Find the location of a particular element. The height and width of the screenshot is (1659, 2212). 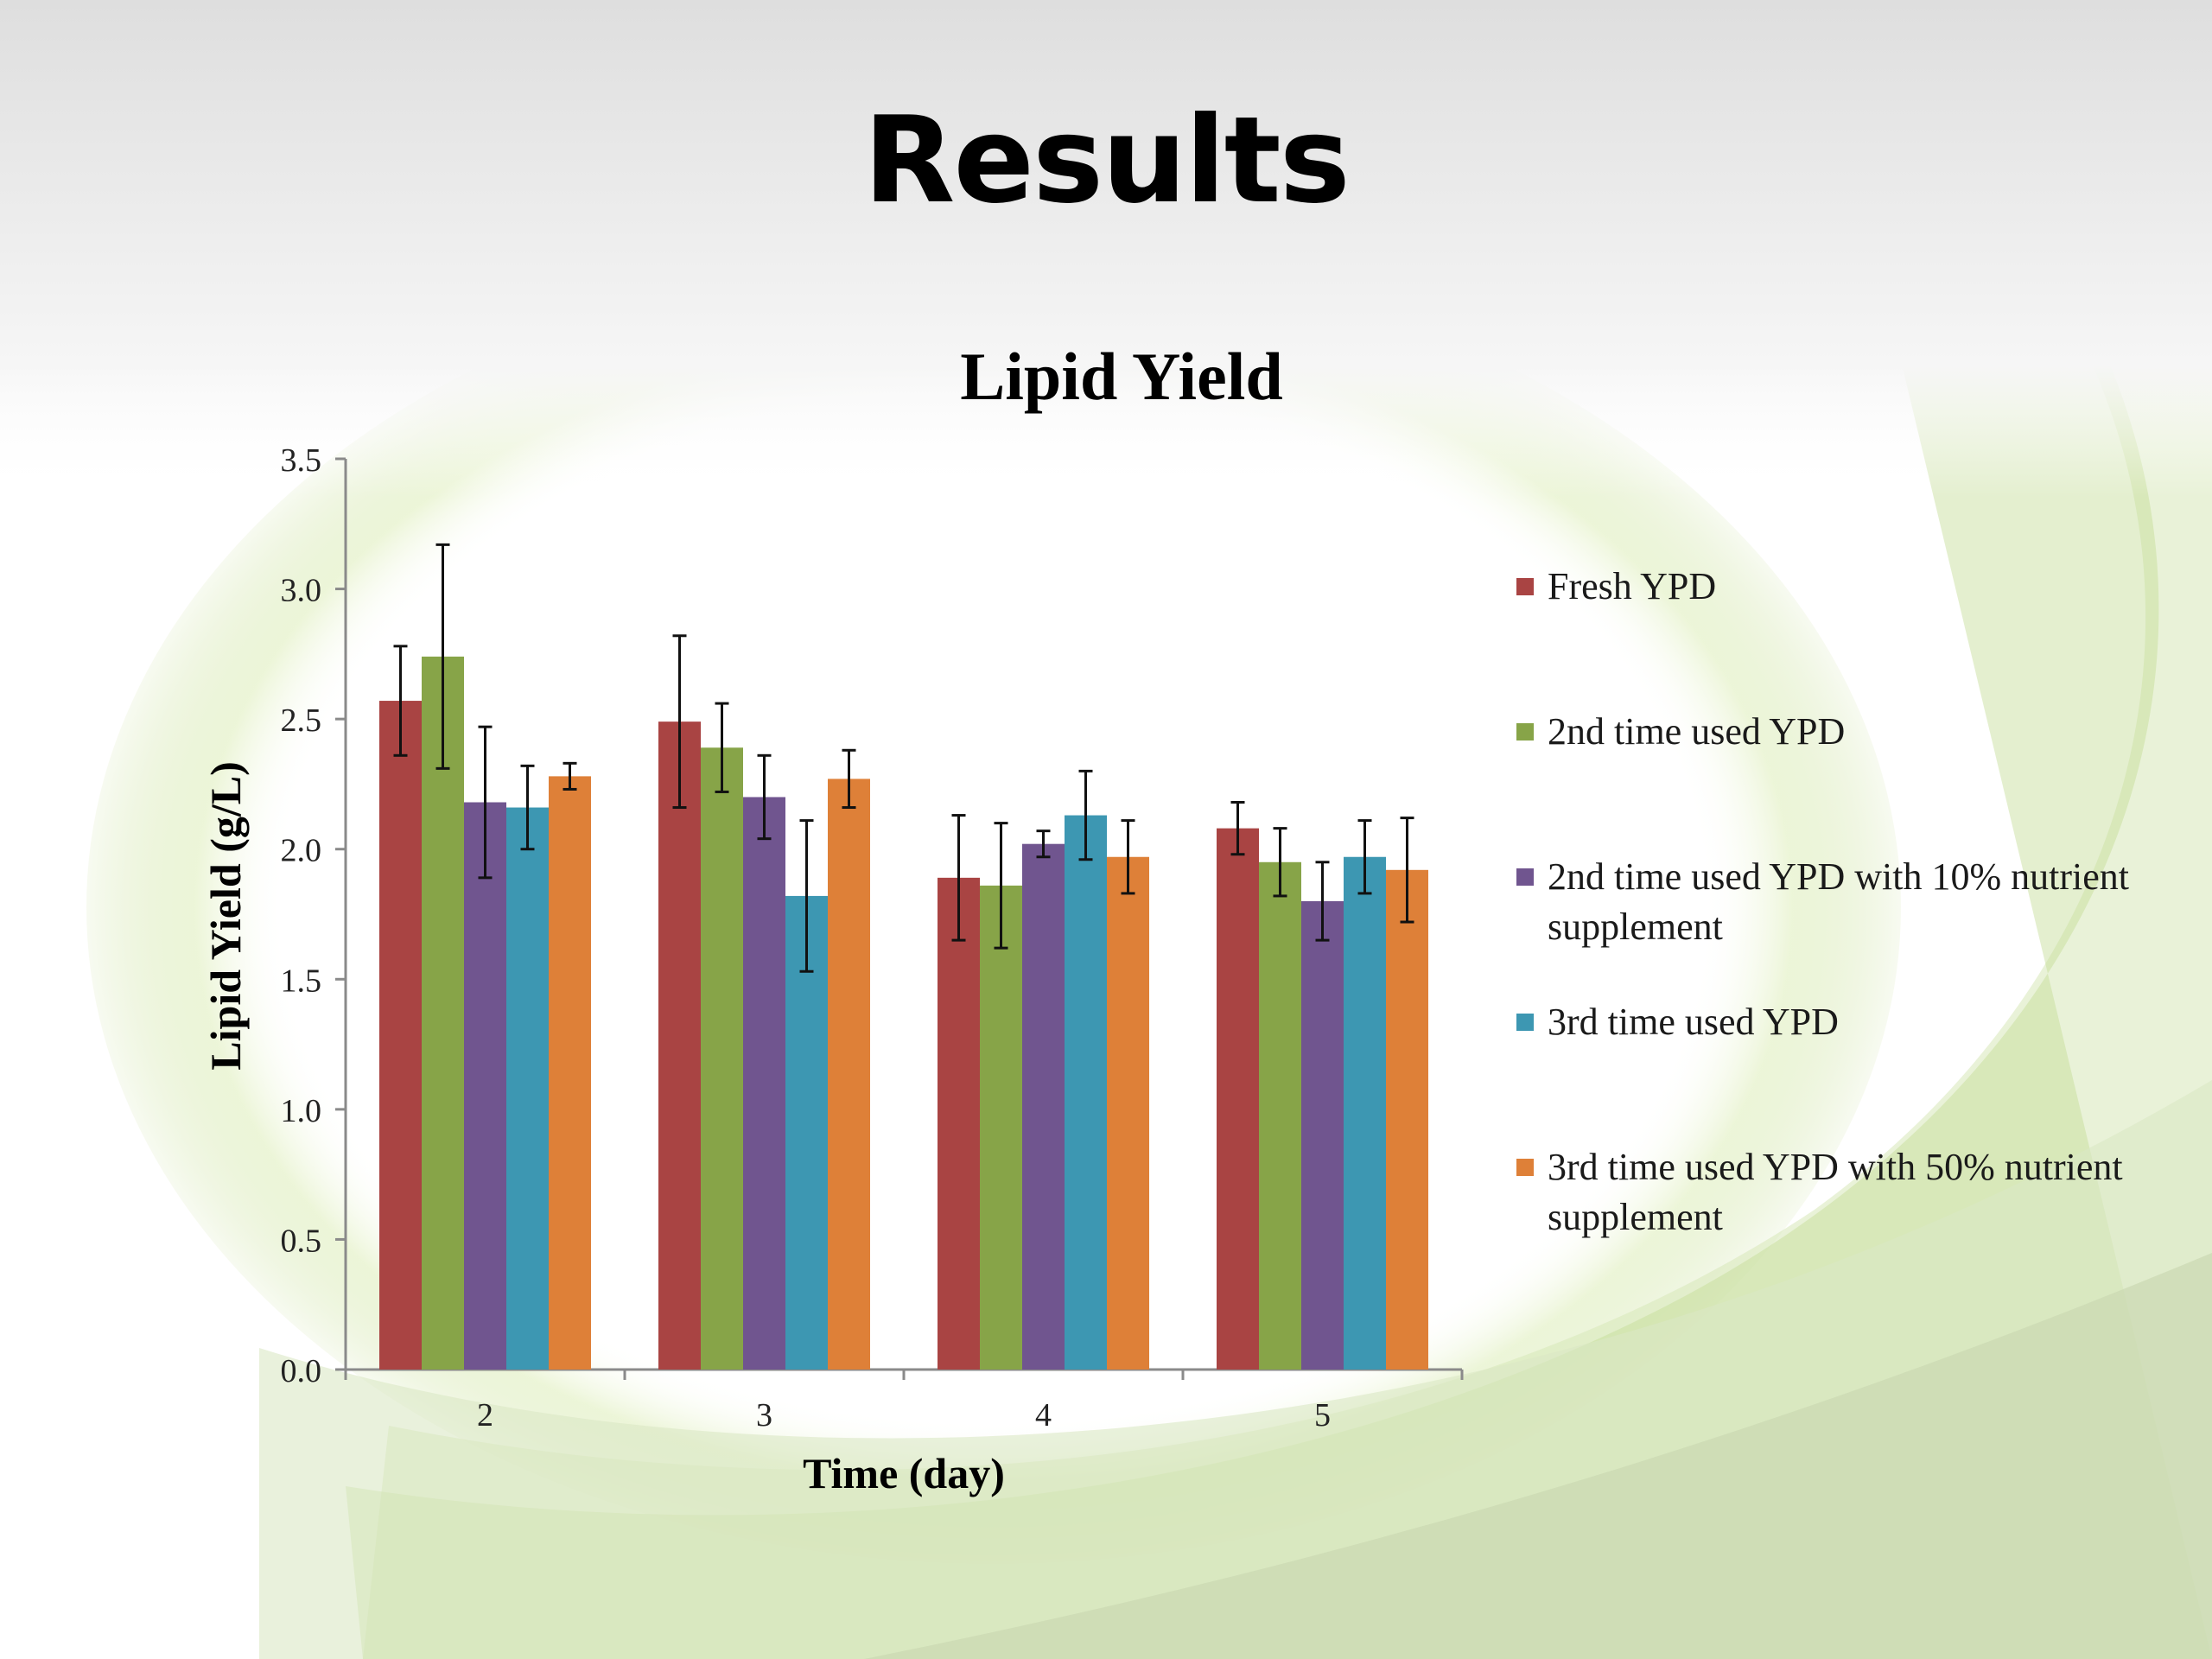

slide-title: Results is located at coordinates (1107, 160).